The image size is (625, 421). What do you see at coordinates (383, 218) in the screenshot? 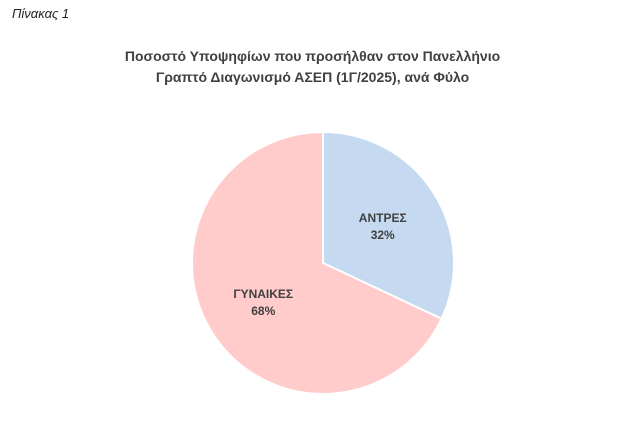
I see `pie-slice-0-category-label: ΑΝΤΡΕΣ` at bounding box center [383, 218].